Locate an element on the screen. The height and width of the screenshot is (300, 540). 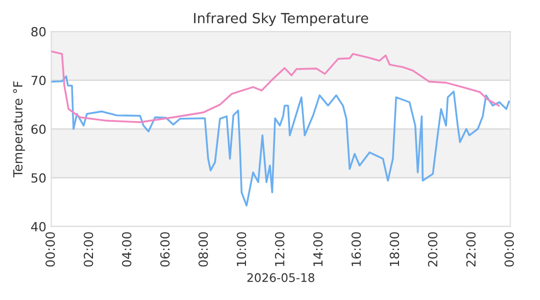
x-tick-label: 16:00 is located at coordinates (356, 249).